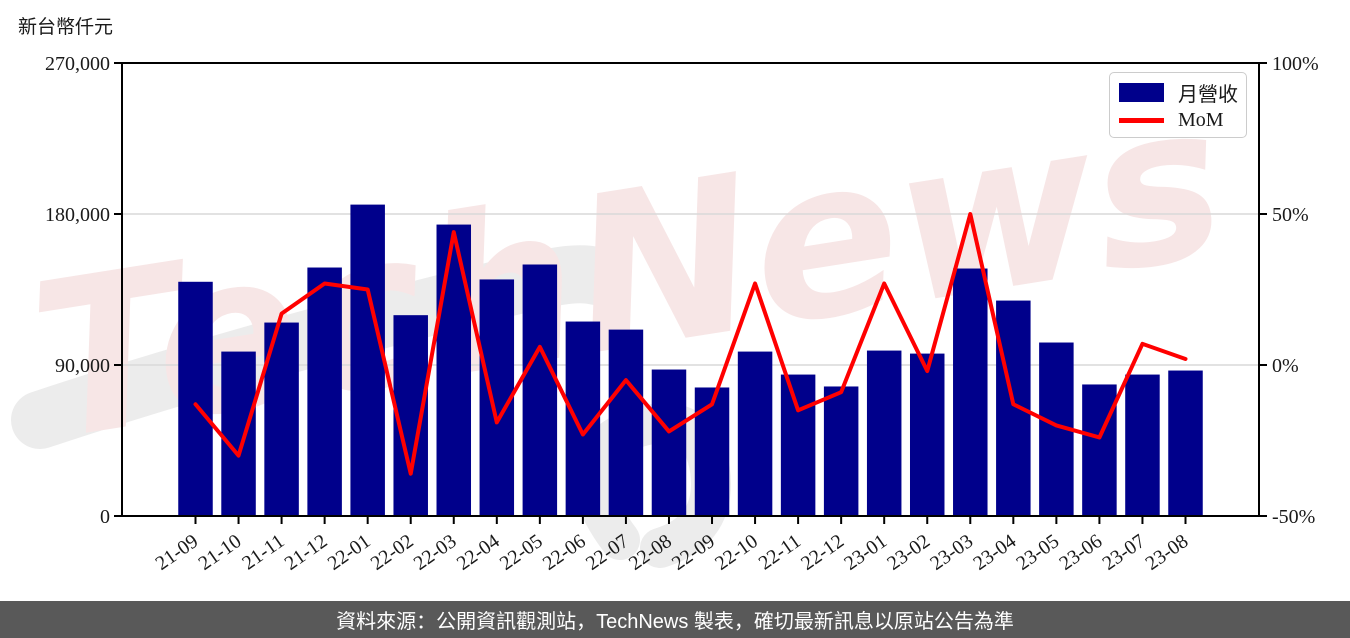 The height and width of the screenshot is (638, 1350). What do you see at coordinates (263, 552) in the screenshot?
I see `x-tick-label: 21-11` at bounding box center [263, 552].